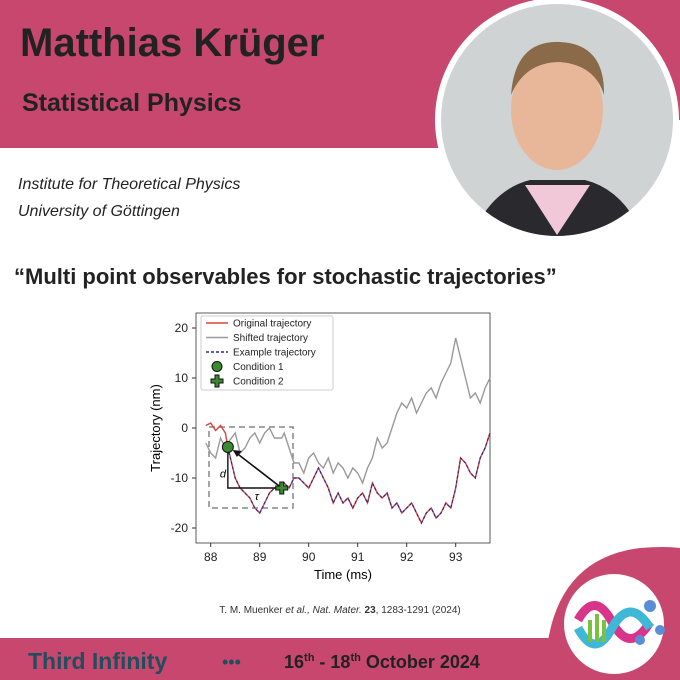  I want to click on speaker-field: Statistical Physics, so click(132, 103).